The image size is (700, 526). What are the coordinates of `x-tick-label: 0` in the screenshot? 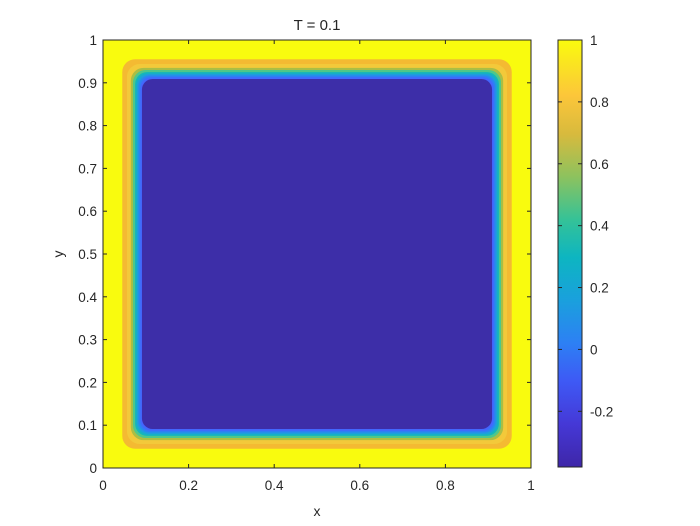 It's located at (103, 485).